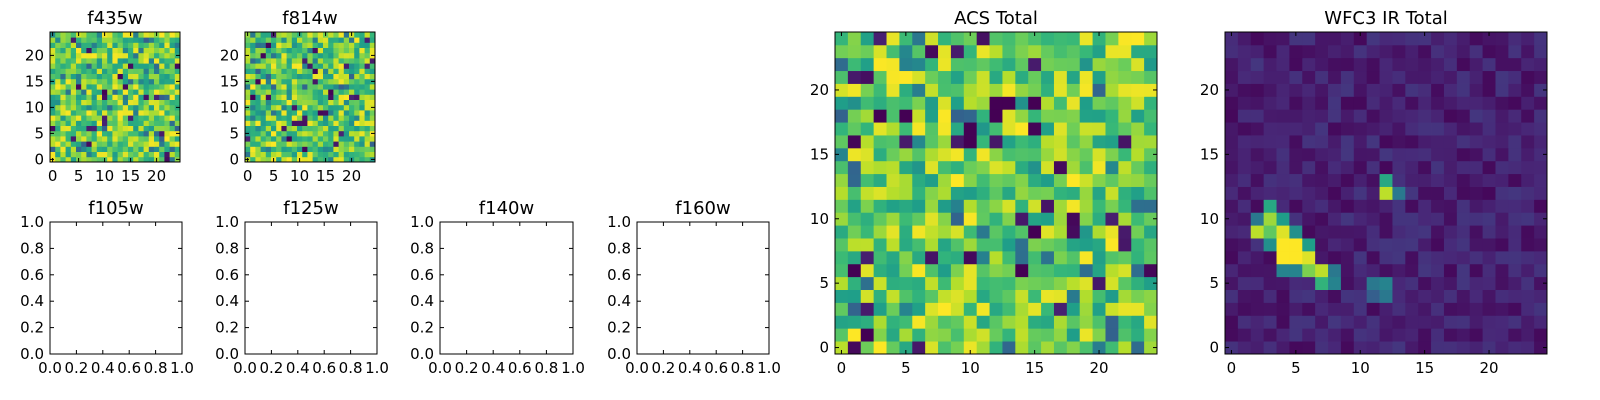 This screenshot has height=400, width=1600. Describe the element at coordinates (637, 368) in the screenshot. I see `x-tick-label: 0.0` at that location.